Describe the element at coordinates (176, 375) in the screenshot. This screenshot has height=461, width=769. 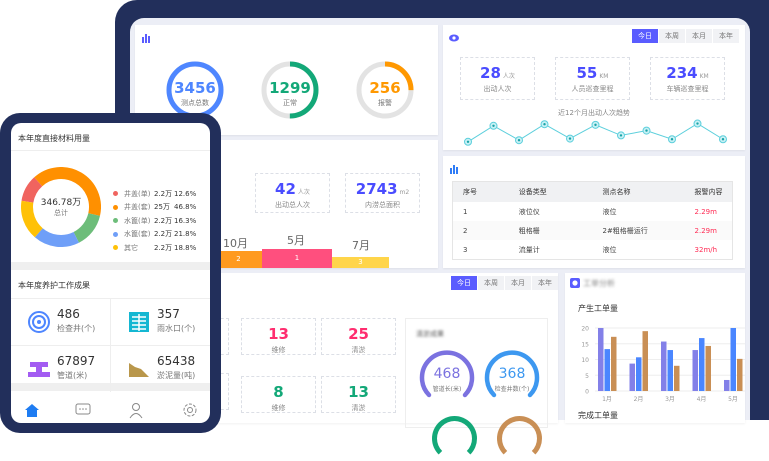
I see `stat-label: 淤泥量(吨)` at that location.